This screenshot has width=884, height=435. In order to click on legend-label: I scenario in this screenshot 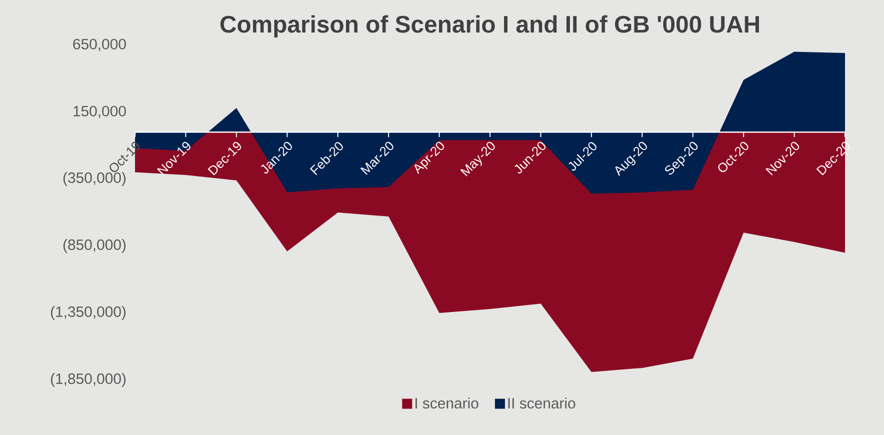, I will do `click(447, 403)`.